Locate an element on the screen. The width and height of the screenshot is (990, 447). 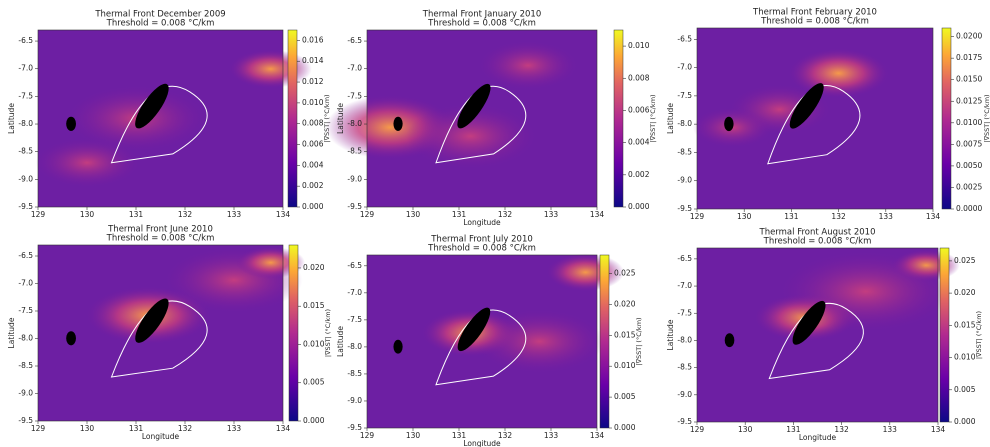
x-tick-label: 132 is located at coordinates (838, 216).